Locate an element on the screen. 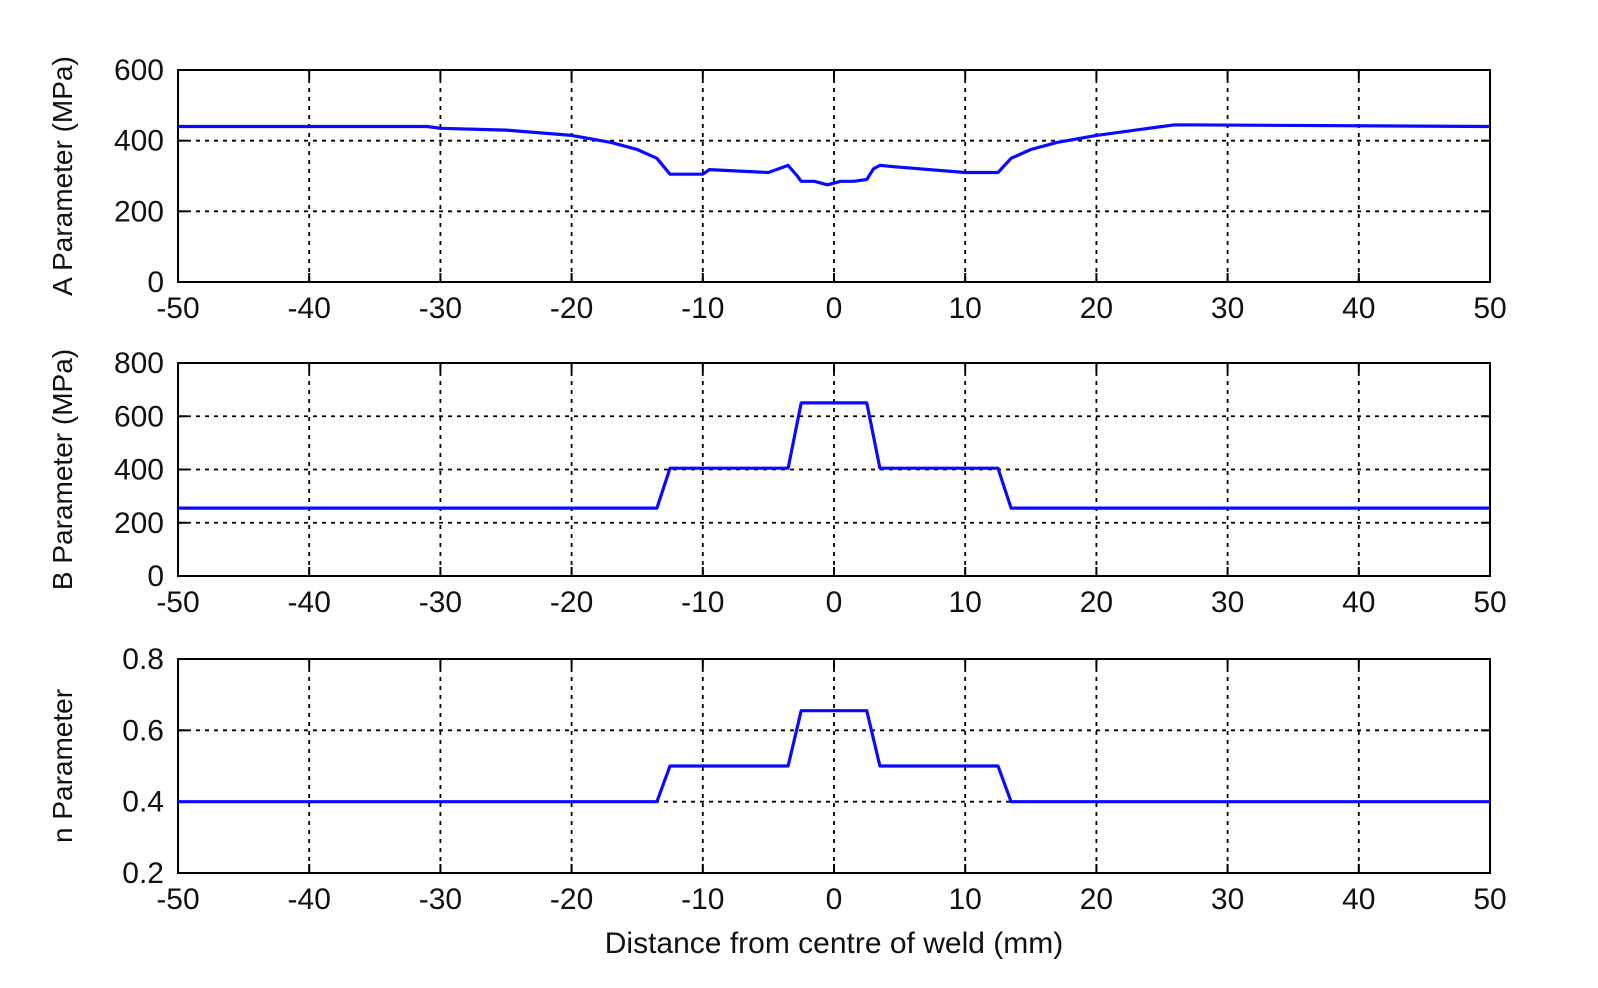 Image resolution: width=1598 pixels, height=988 pixels. y-tick-label: 0.2 is located at coordinates (143, 873).